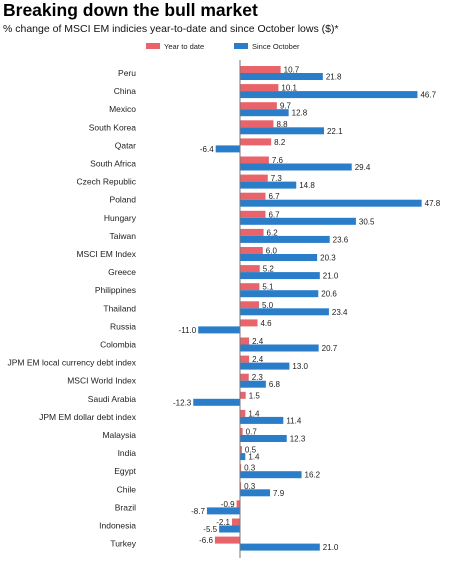 The image size is (451, 562). Describe the element at coordinates (272, 251) in the screenshot. I see `data-label: 6.0` at that location.